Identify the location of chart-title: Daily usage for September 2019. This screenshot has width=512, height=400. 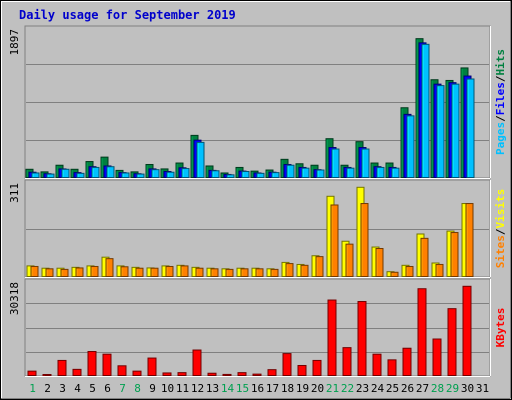
(127, 15).